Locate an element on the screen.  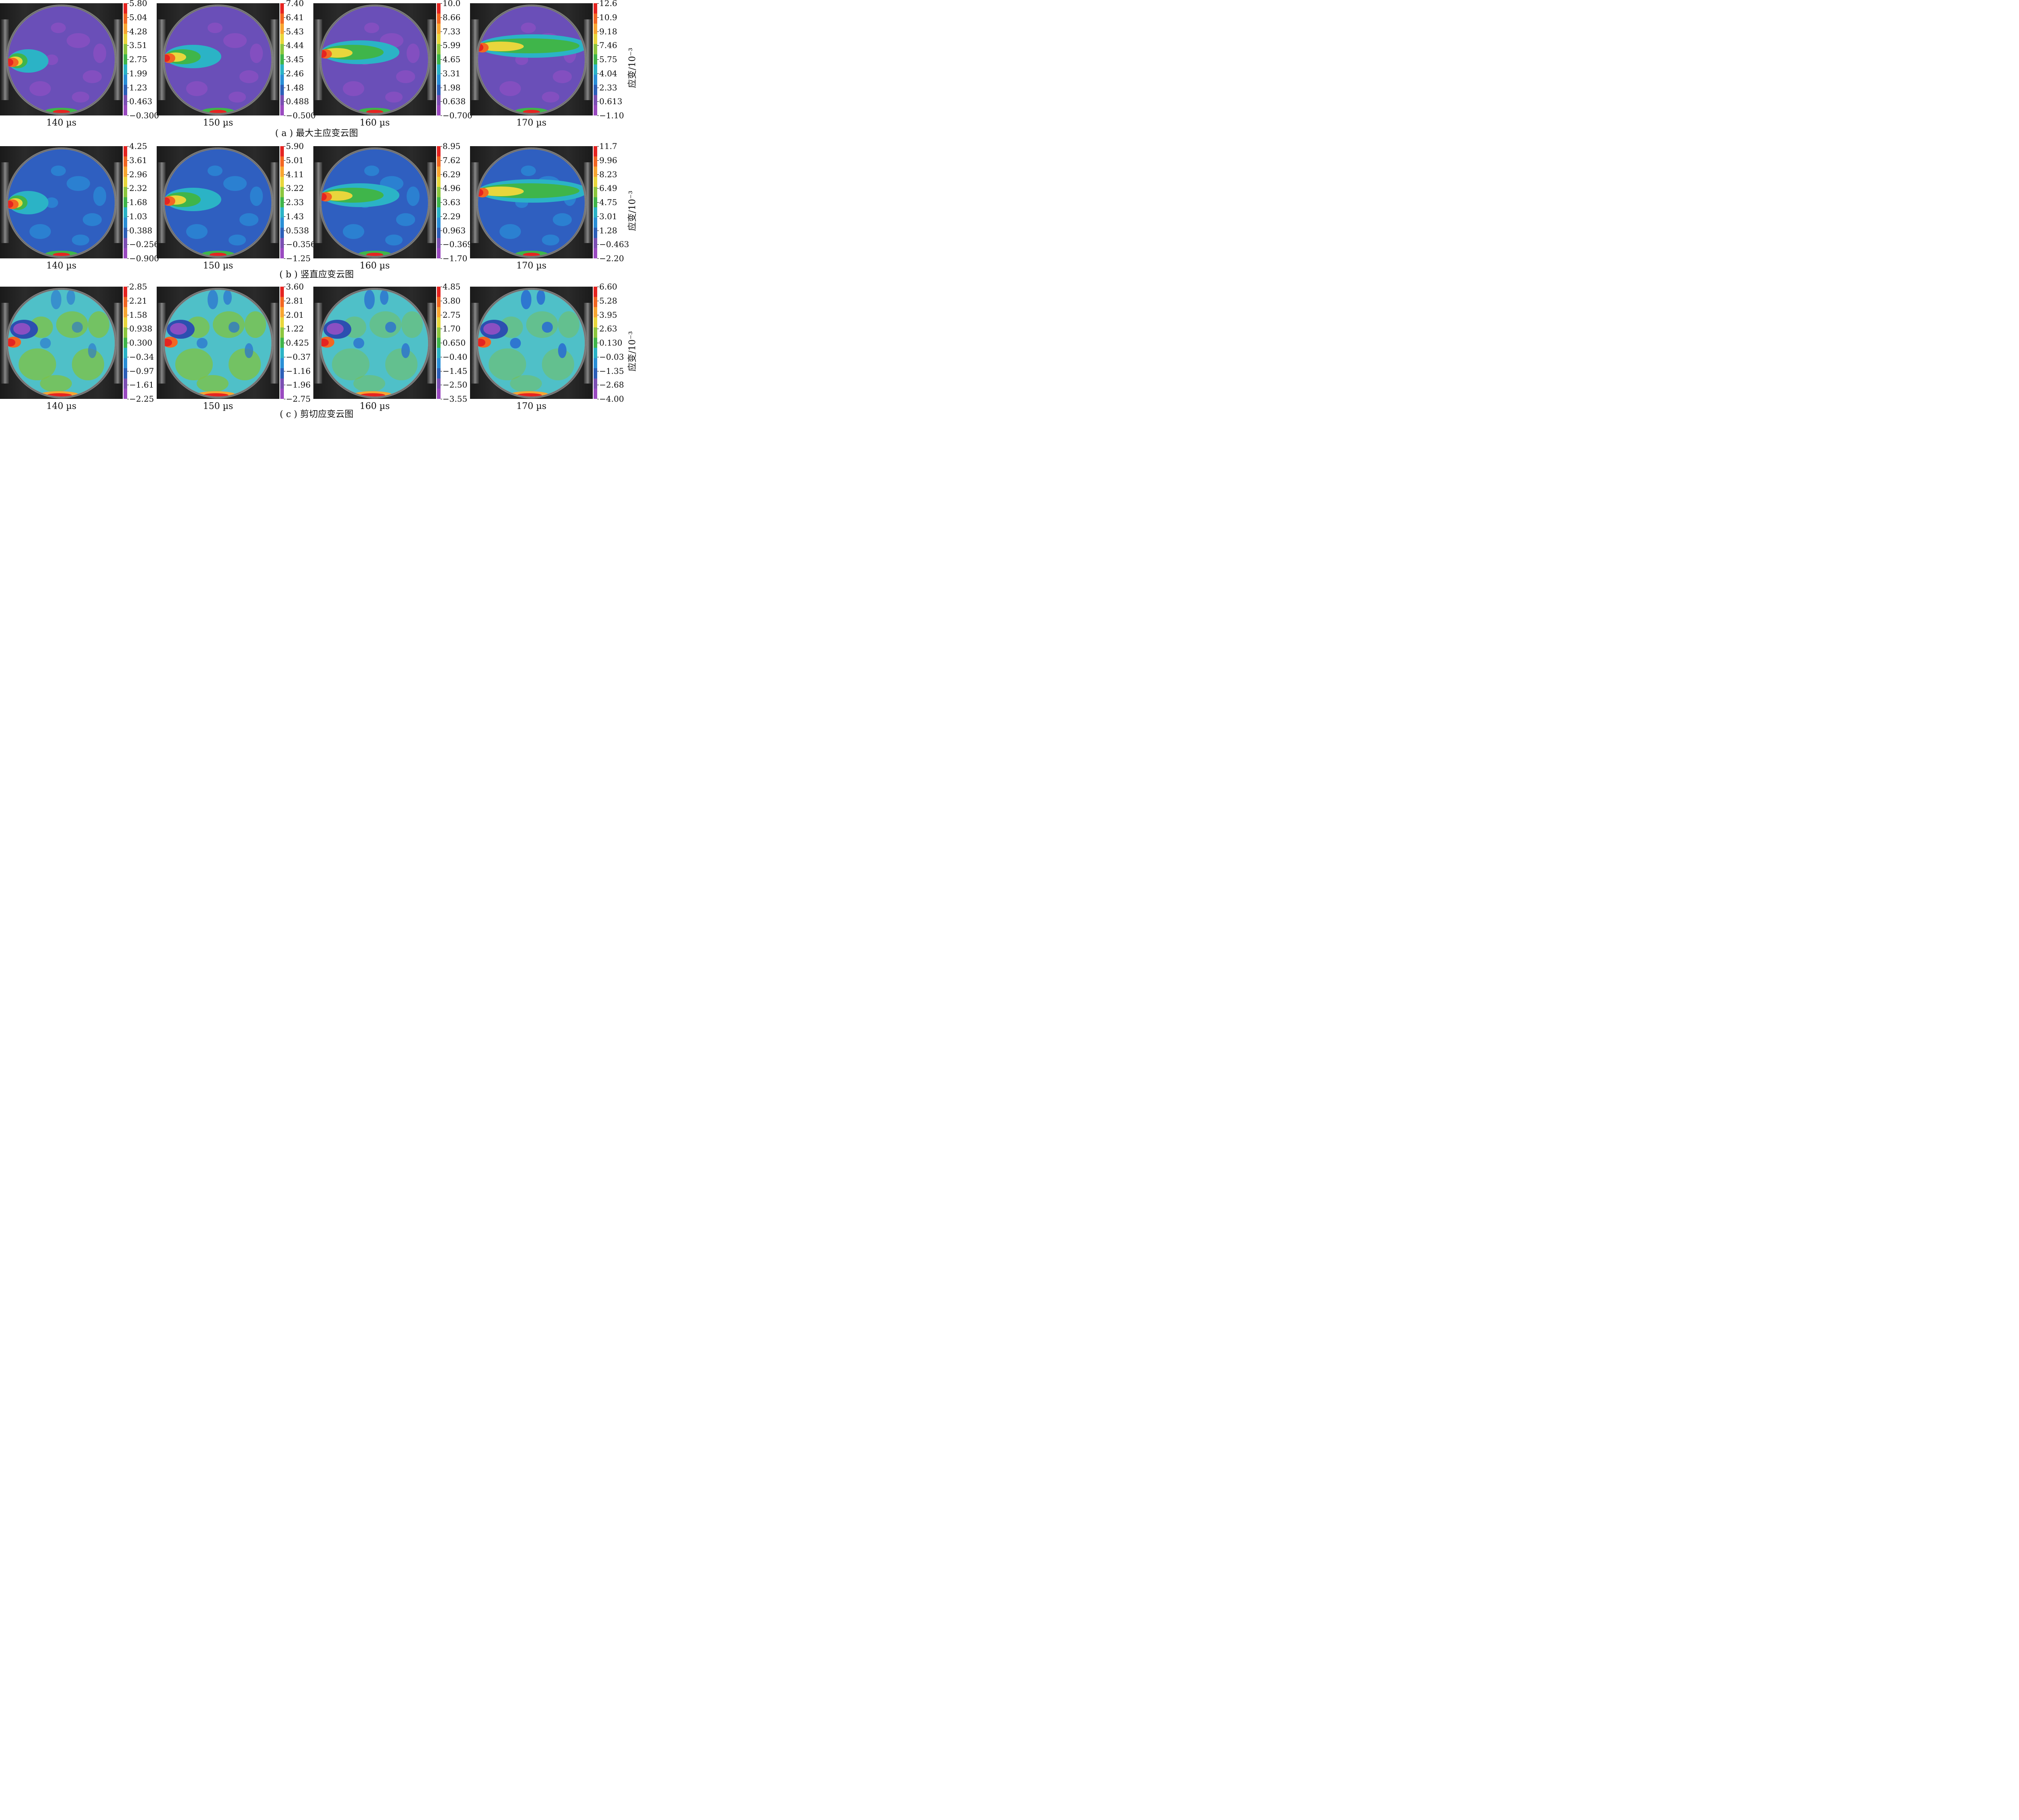
colorbar-tick-label: 0.425 is located at coordinates (297, 343).